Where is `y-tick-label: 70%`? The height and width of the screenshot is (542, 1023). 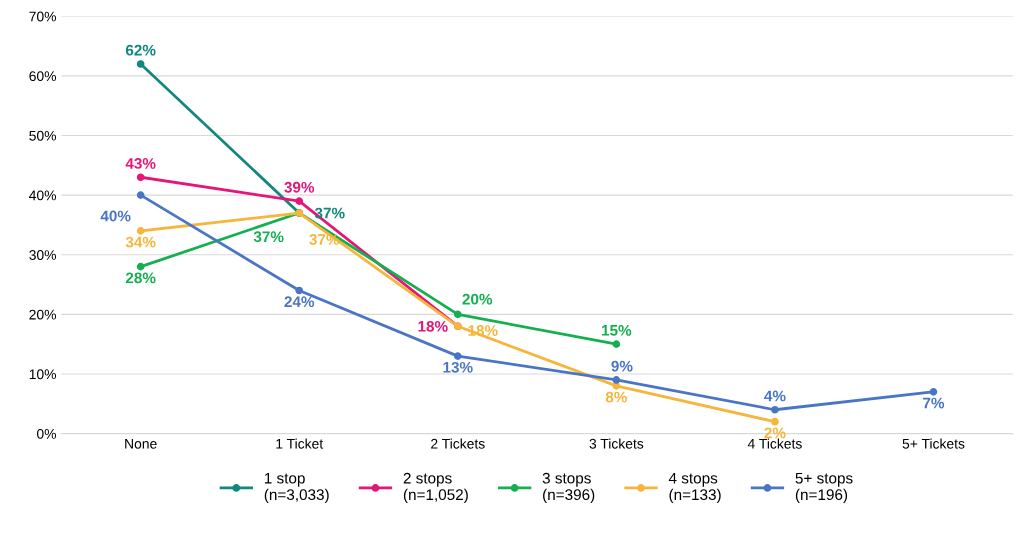
y-tick-label: 70% is located at coordinates (43, 16).